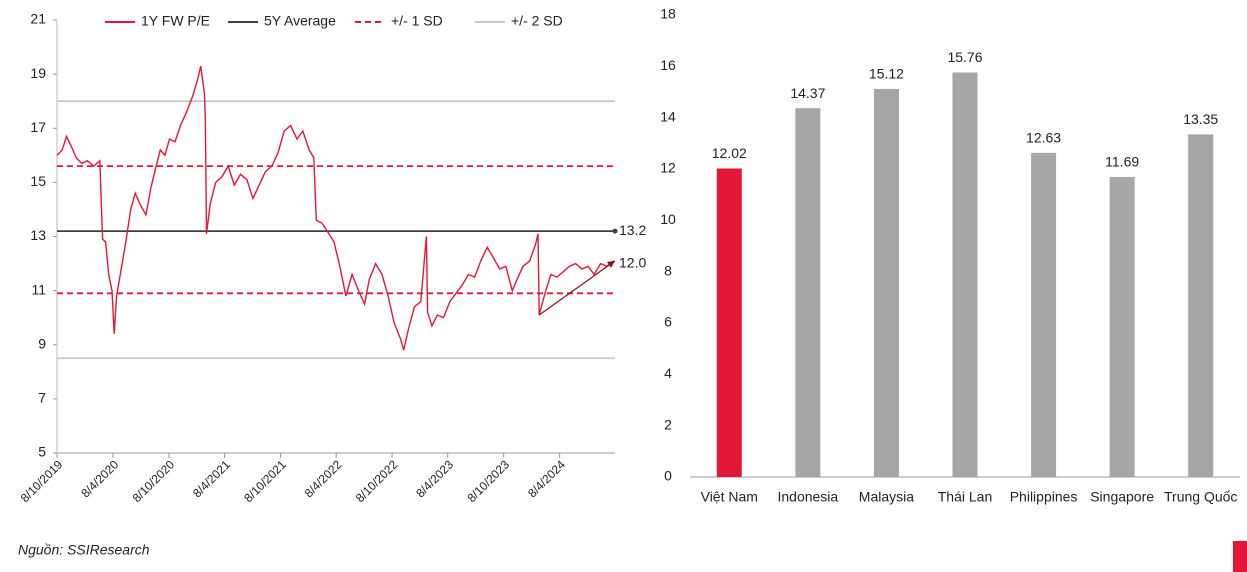  What do you see at coordinates (488, 481) in the screenshot?
I see `x-tick-label: 8/10/2023` at bounding box center [488, 481].